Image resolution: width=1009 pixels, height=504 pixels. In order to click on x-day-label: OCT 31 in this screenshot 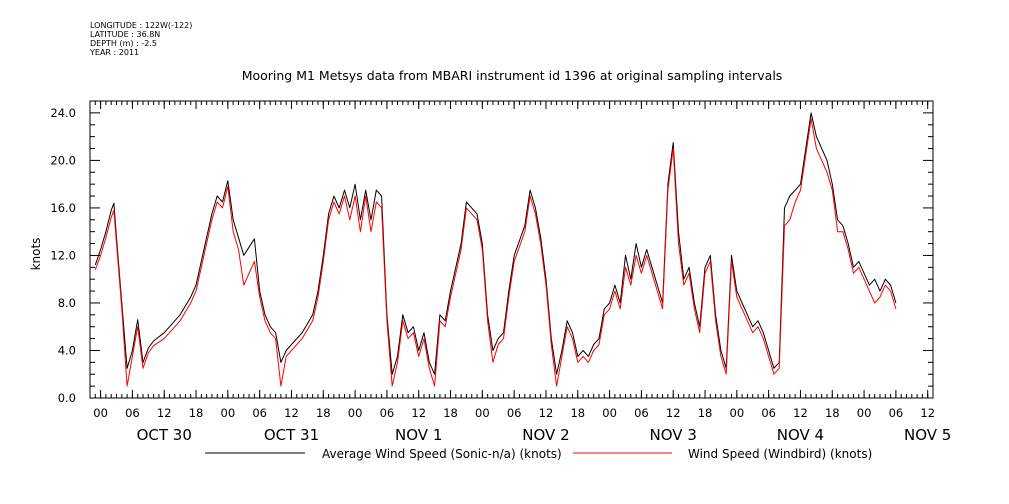, I will do `click(291, 435)`.